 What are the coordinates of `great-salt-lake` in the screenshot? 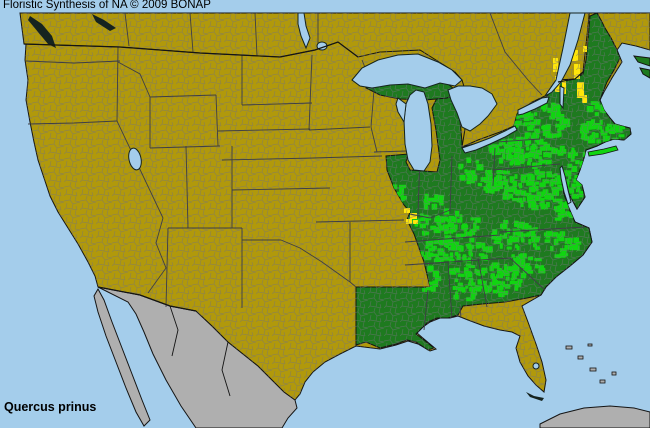 It's located at (135, 159).